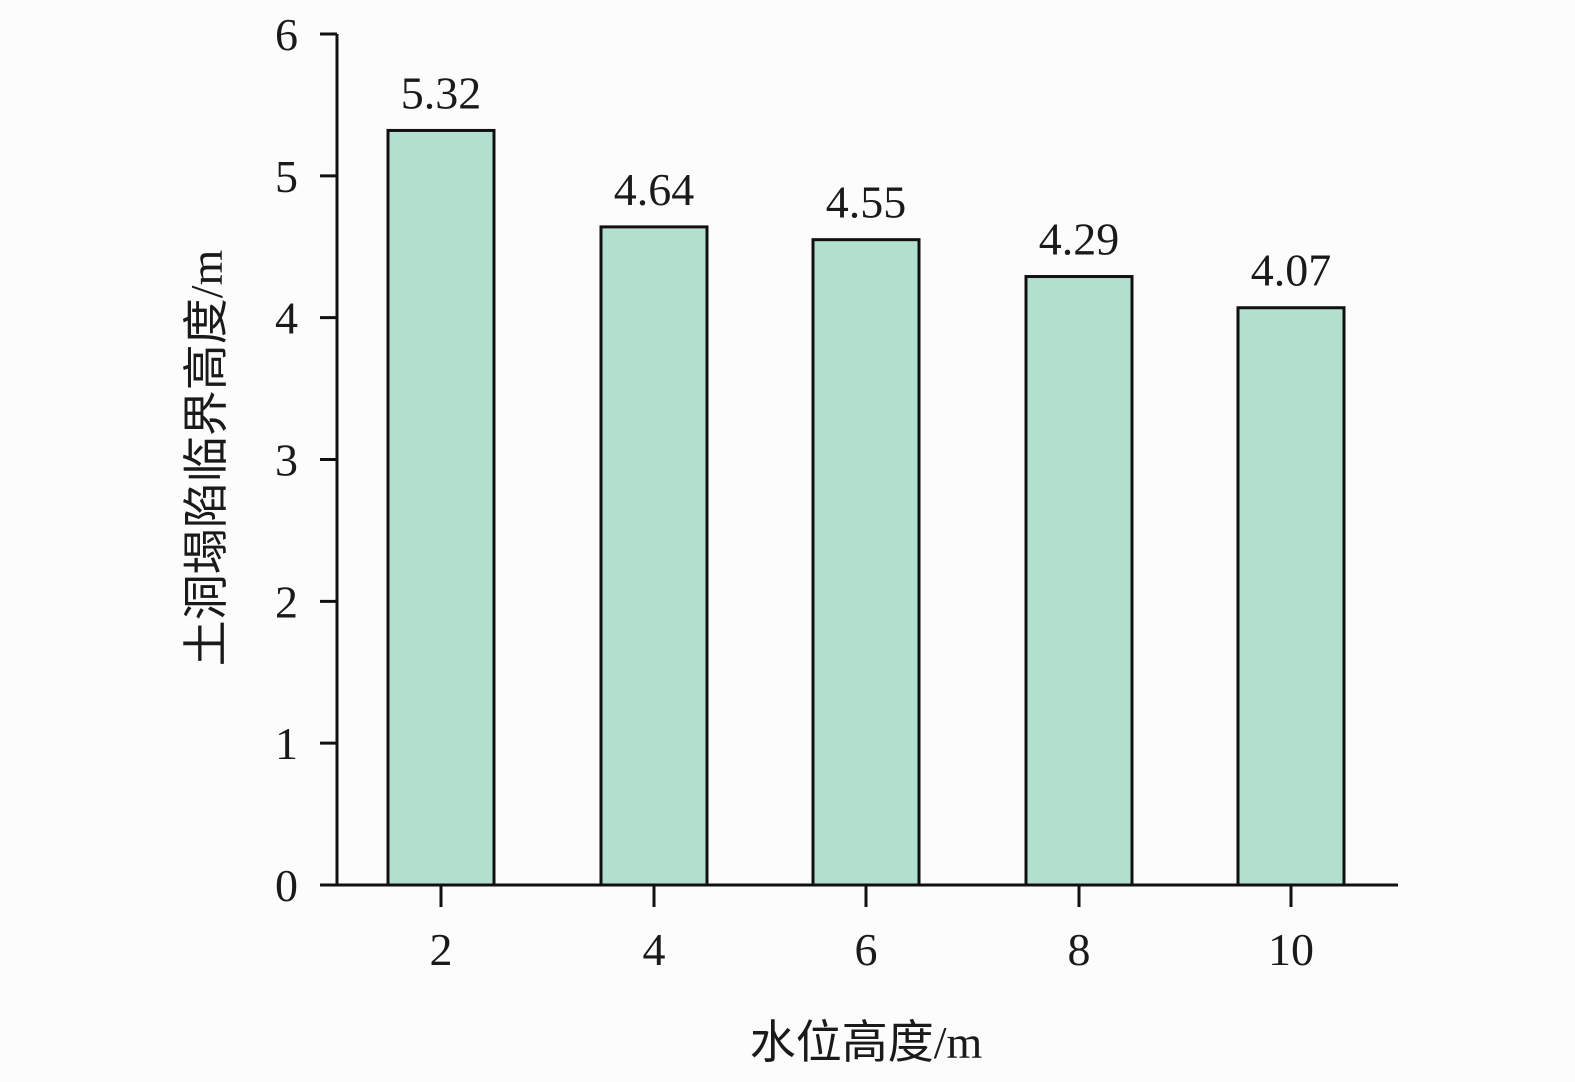 The width and height of the screenshot is (1575, 1082). Describe the element at coordinates (286, 885) in the screenshot. I see `y-tick-label: 0` at that location.